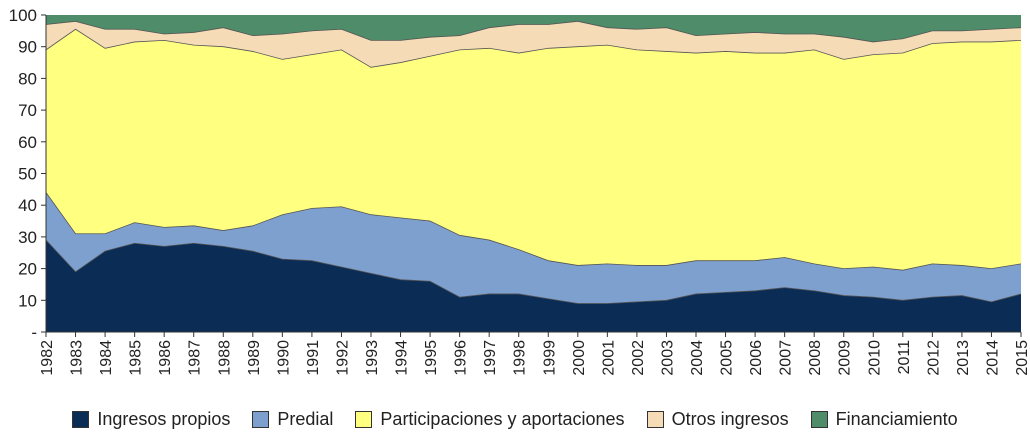 Image resolution: width=1030 pixels, height=434 pixels. I want to click on x-tick-label: 1985, so click(136, 358).